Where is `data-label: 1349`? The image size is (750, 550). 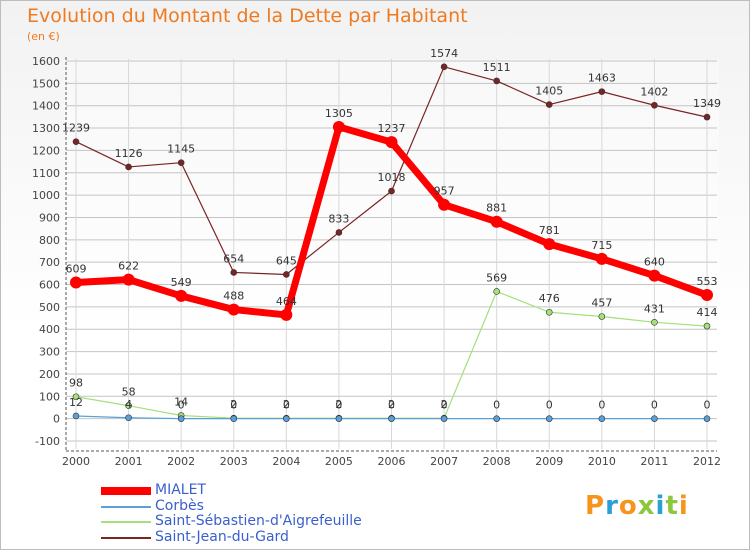
data-label: 1349 is located at coordinates (707, 103).